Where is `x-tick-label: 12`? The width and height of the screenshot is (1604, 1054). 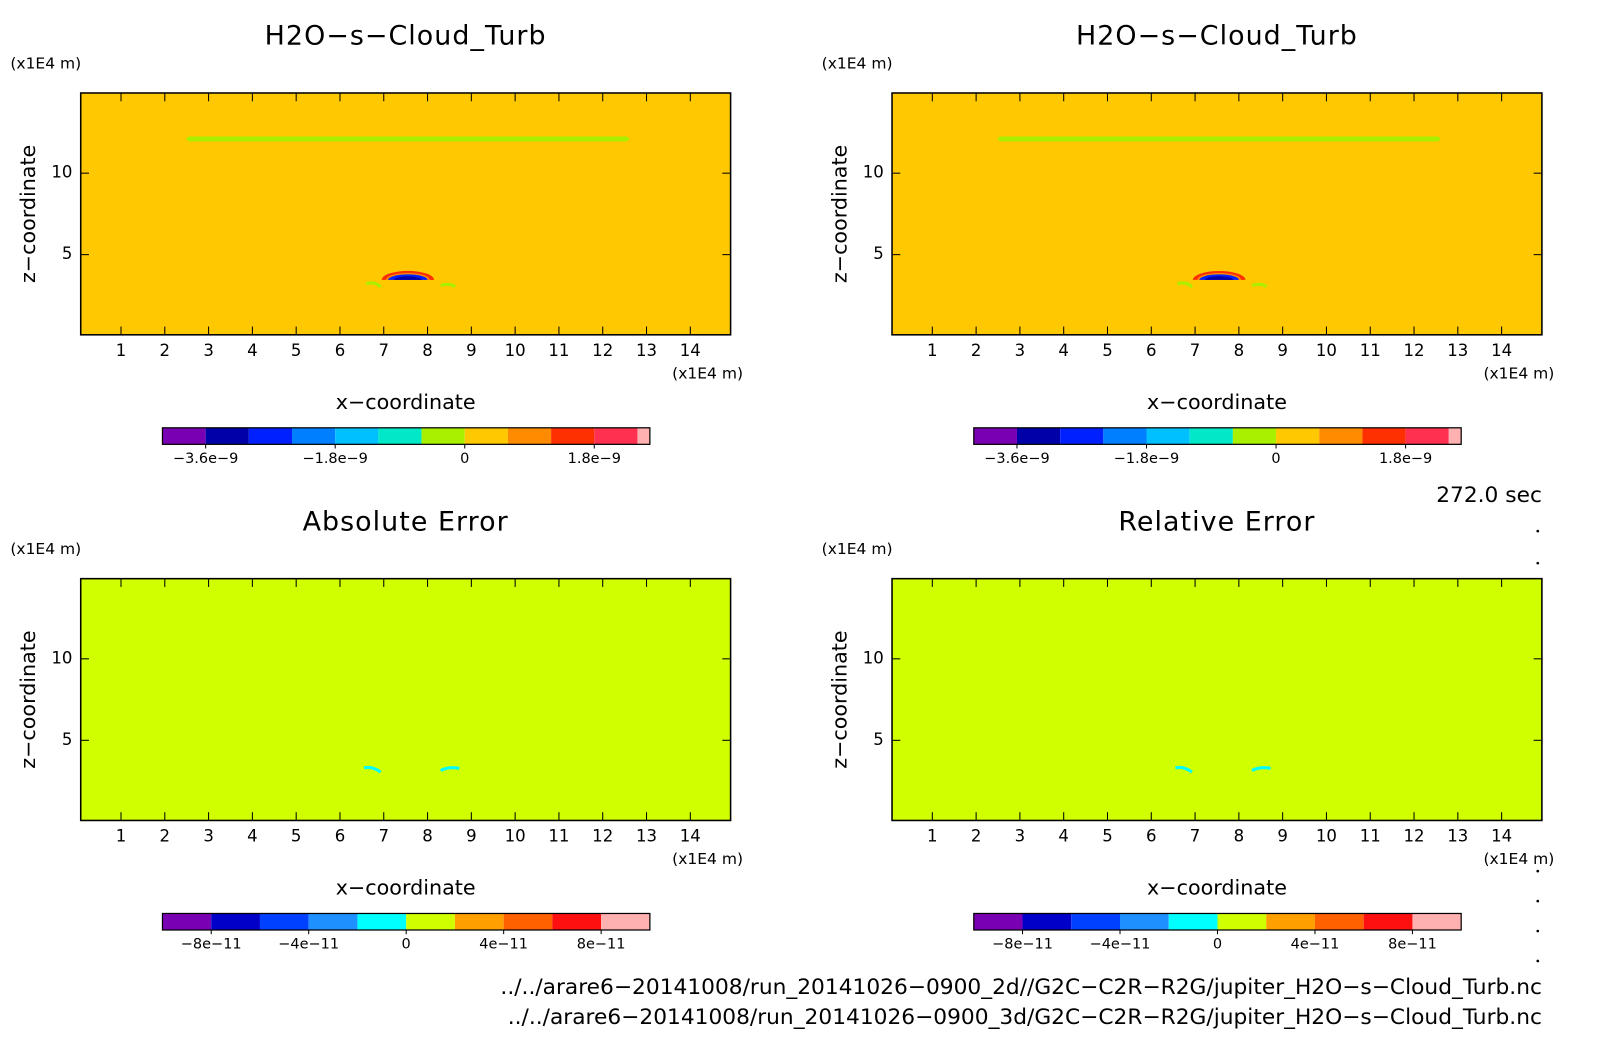
x-tick-label: 12 is located at coordinates (602, 836).